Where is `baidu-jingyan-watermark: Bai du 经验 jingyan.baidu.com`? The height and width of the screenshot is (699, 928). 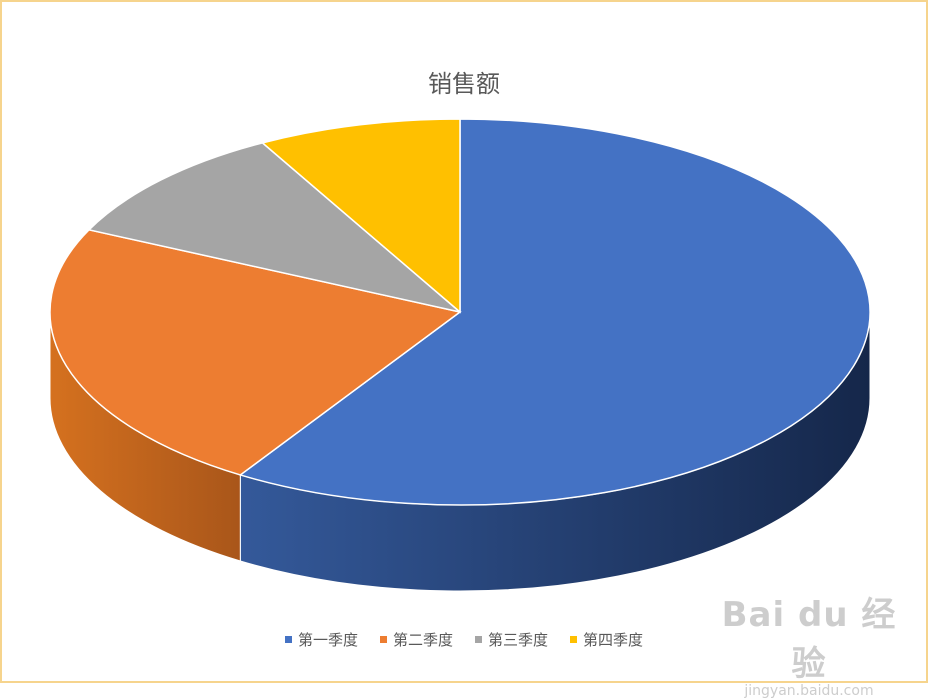
baidu-jingyan-watermark: Bai du 经验 jingyan.baidu.com is located at coordinates (809, 643).